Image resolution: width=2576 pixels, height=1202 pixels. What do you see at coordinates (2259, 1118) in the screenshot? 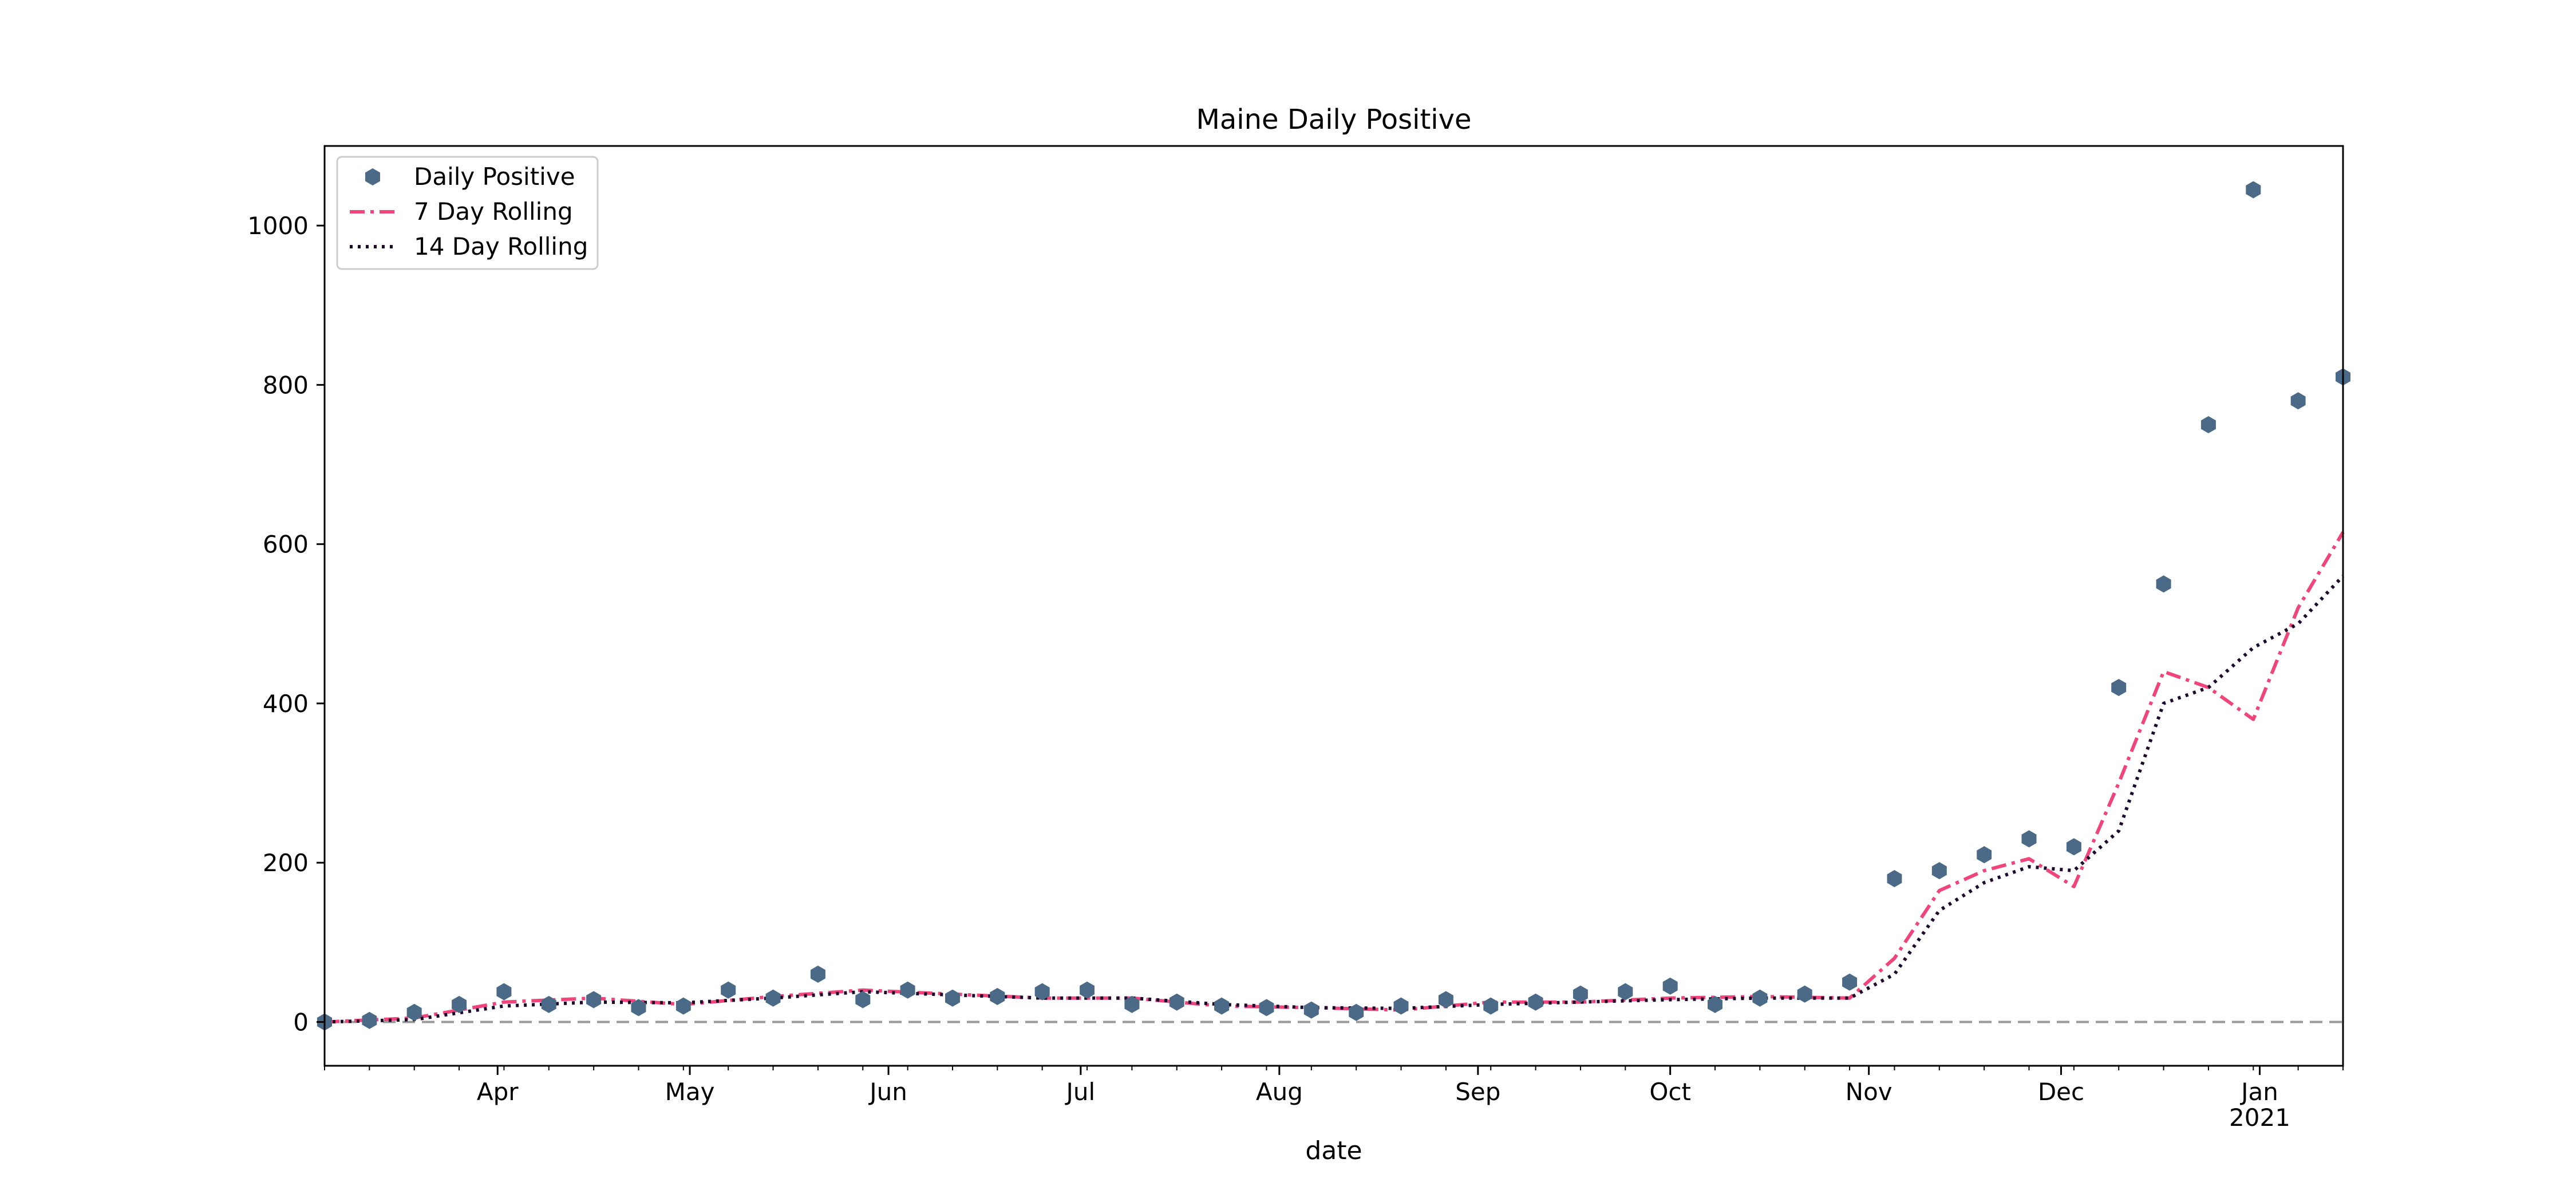
I see `x-tick-sublabel: 2021` at bounding box center [2259, 1118].